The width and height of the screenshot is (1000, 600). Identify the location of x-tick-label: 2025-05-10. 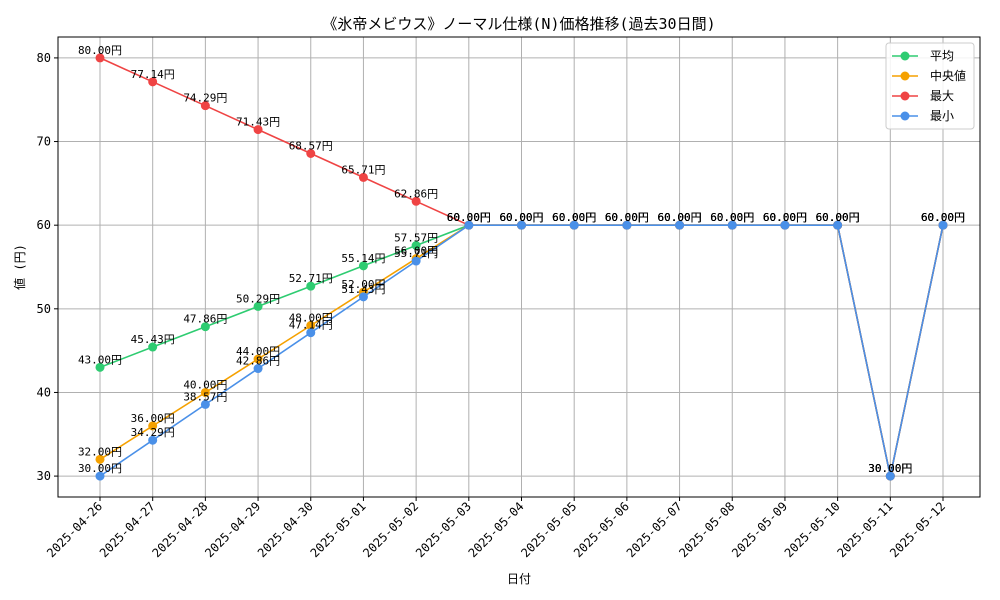
(812, 529).